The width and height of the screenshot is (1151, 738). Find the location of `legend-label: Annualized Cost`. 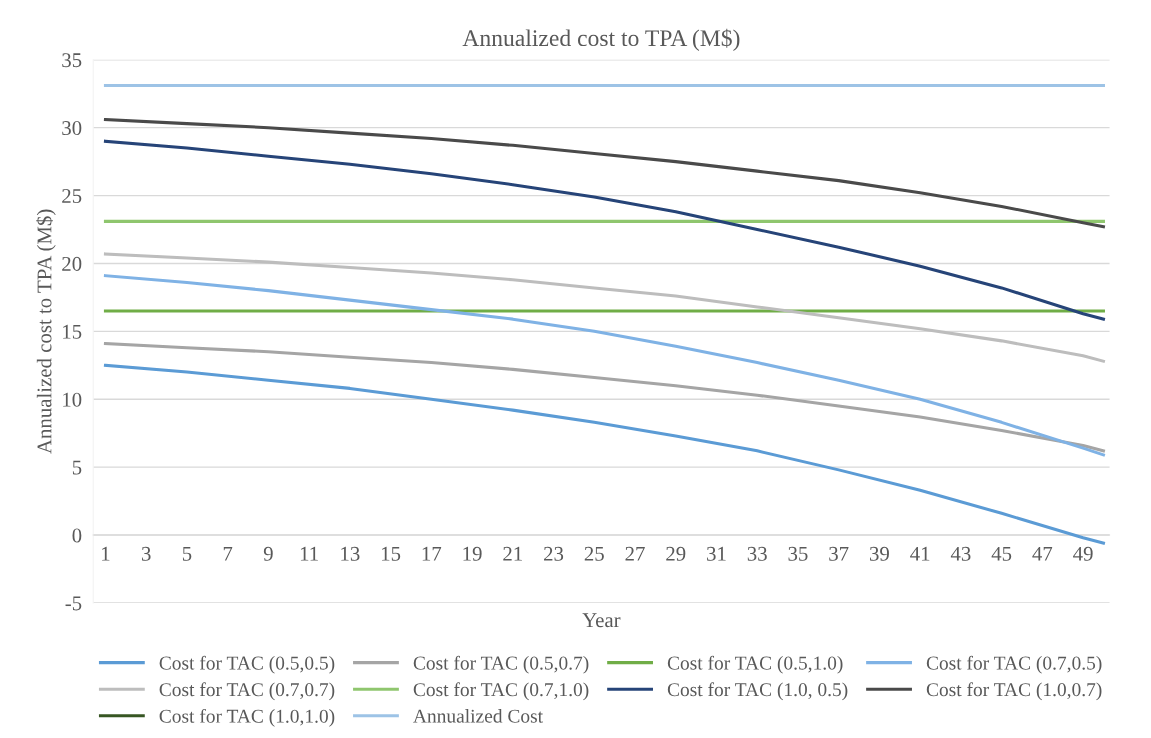

legend-label: Annualized Cost is located at coordinates (478, 716).